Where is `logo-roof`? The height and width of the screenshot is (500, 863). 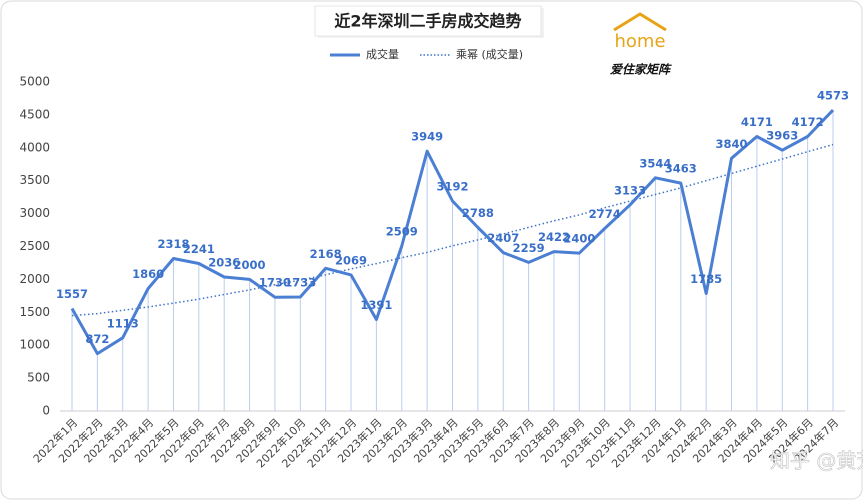 logo-roof is located at coordinates (640, 22).